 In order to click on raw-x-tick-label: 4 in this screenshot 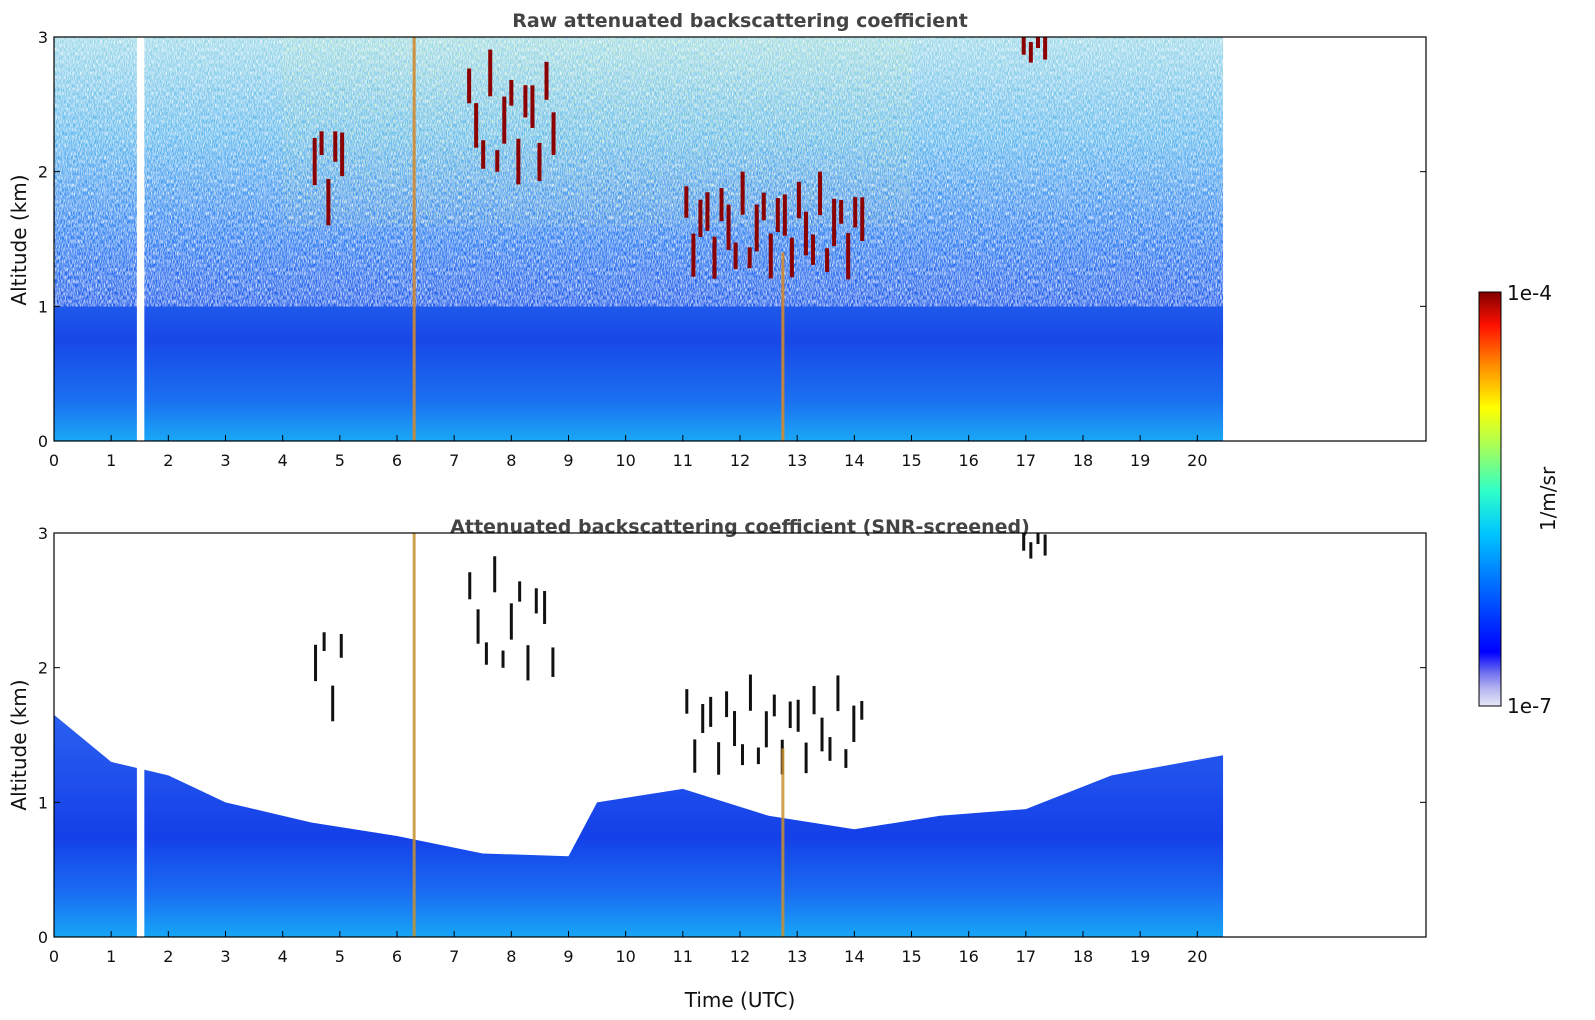, I will do `click(283, 460)`.